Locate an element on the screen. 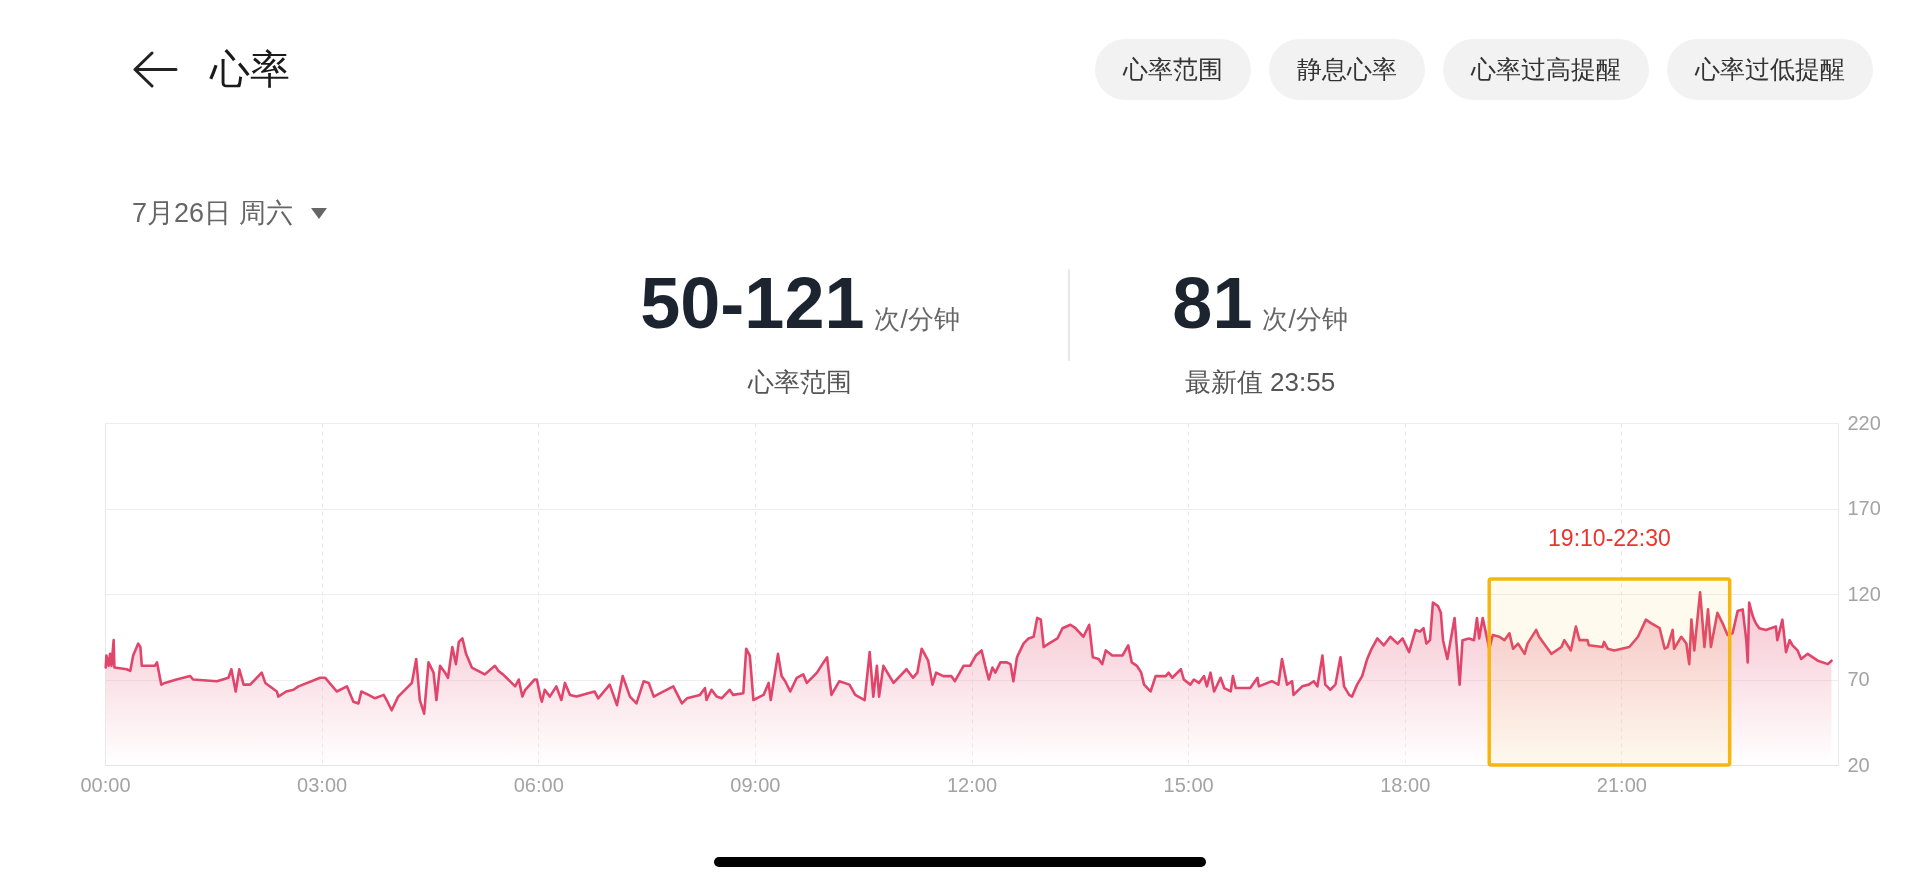 The height and width of the screenshot is (887, 1920). y-tick-label: 220 is located at coordinates (1864, 422).